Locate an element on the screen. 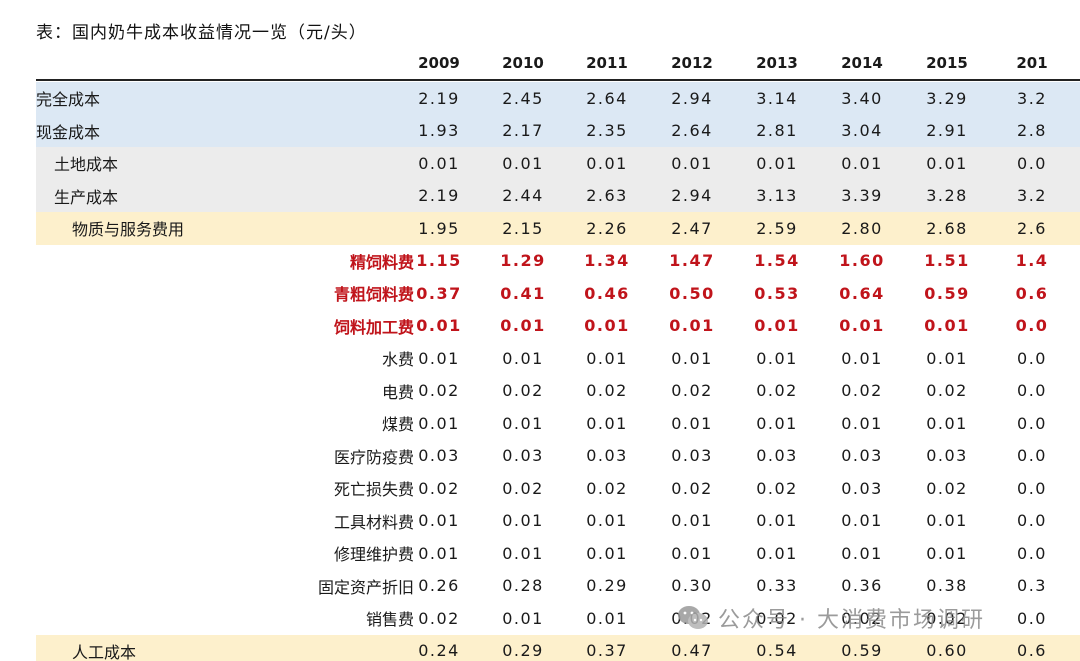 This screenshot has width=1080, height=661. table-cell: 0.41 is located at coordinates (523, 293).